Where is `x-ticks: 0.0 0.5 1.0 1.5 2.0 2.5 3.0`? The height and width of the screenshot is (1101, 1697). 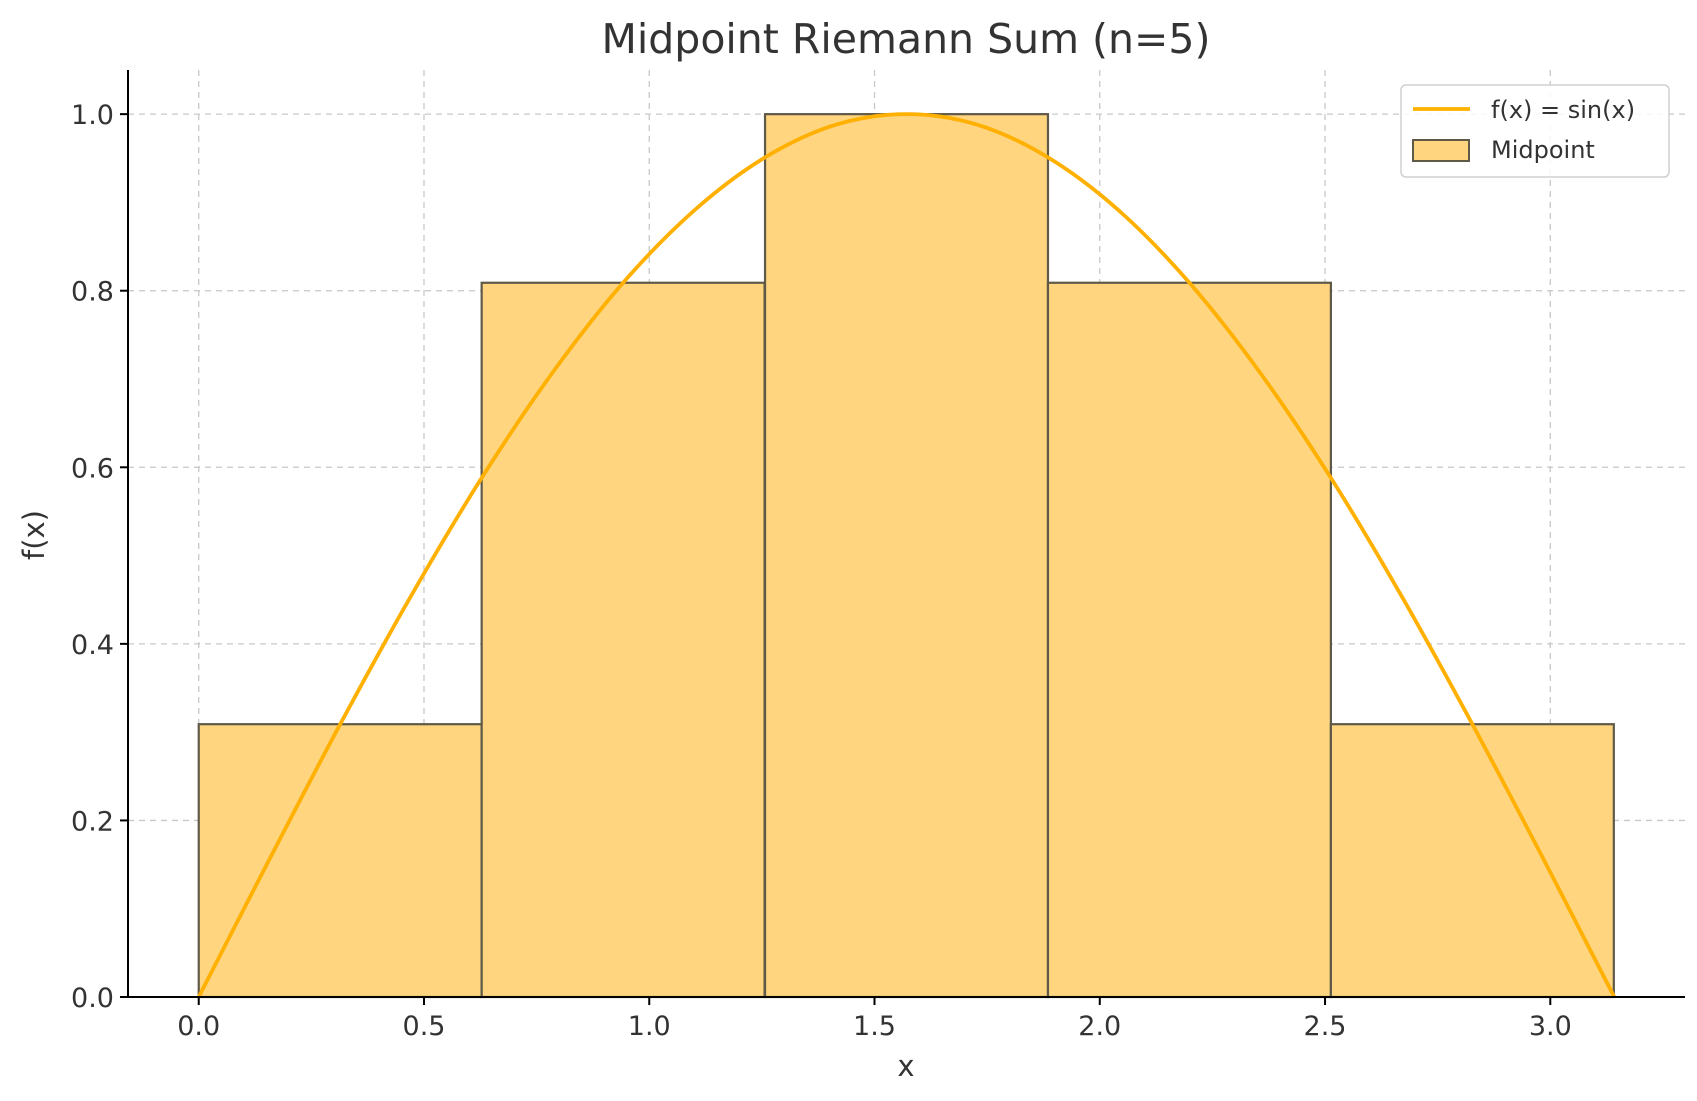 x-ticks: 0.0 0.5 1.0 1.5 2.0 2.5 3.0 is located at coordinates (874, 1019).